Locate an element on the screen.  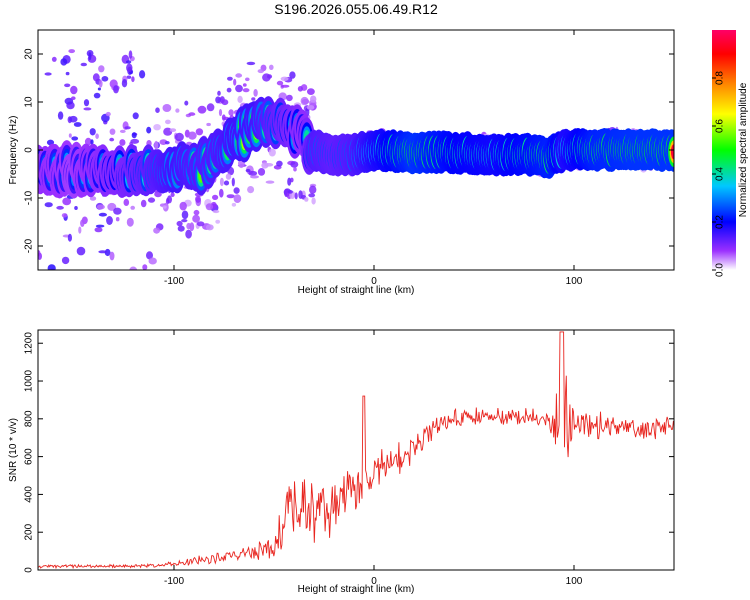
x-tick-label: -100 is located at coordinates (174, 281).